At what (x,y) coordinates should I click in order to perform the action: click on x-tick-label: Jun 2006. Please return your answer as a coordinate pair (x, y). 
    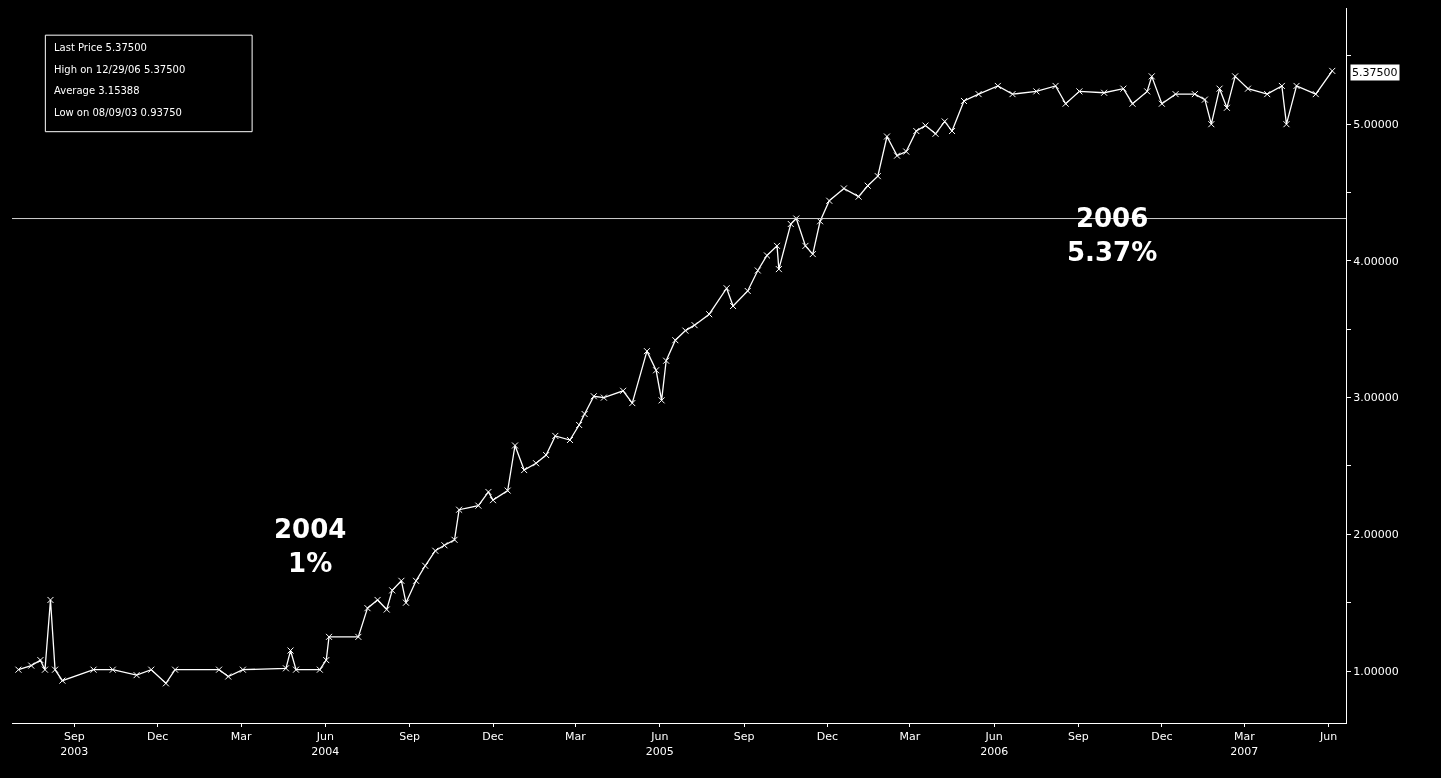
    Looking at the image, I should click on (994, 744).